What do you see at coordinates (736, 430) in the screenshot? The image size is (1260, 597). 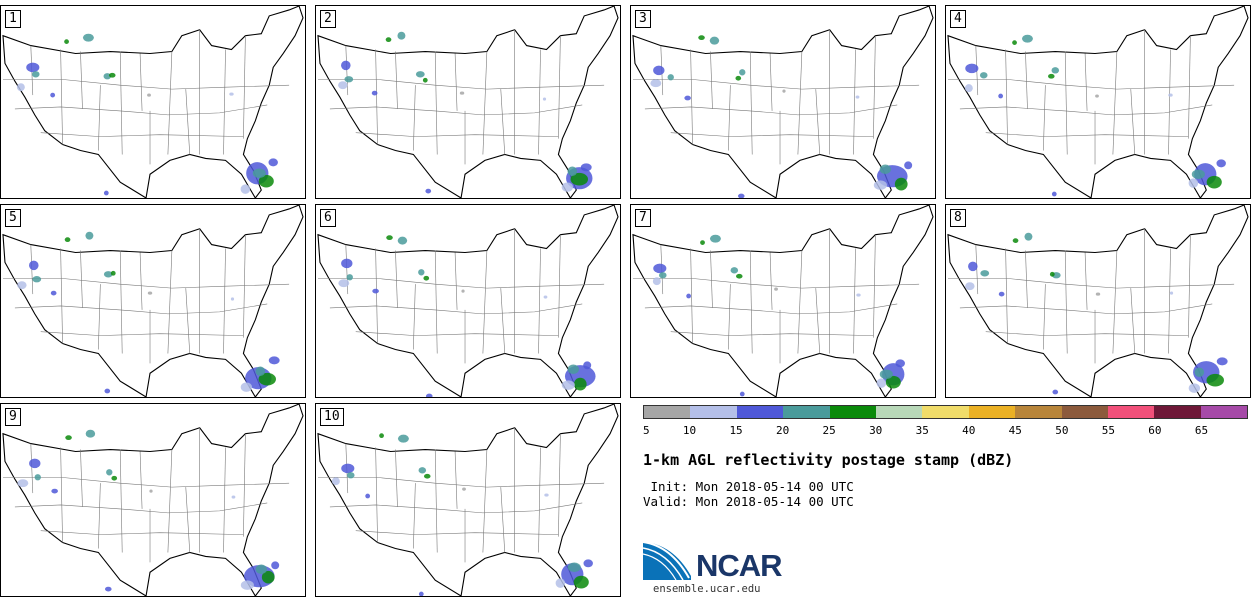 I see `colorbar-tick-label: 15` at bounding box center [736, 430].